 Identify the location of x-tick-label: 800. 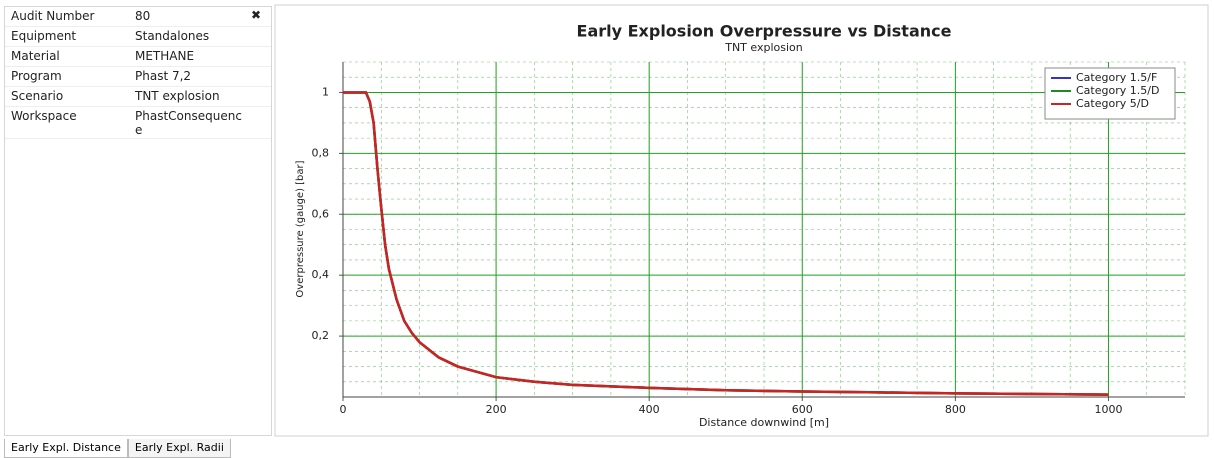
(955, 409).